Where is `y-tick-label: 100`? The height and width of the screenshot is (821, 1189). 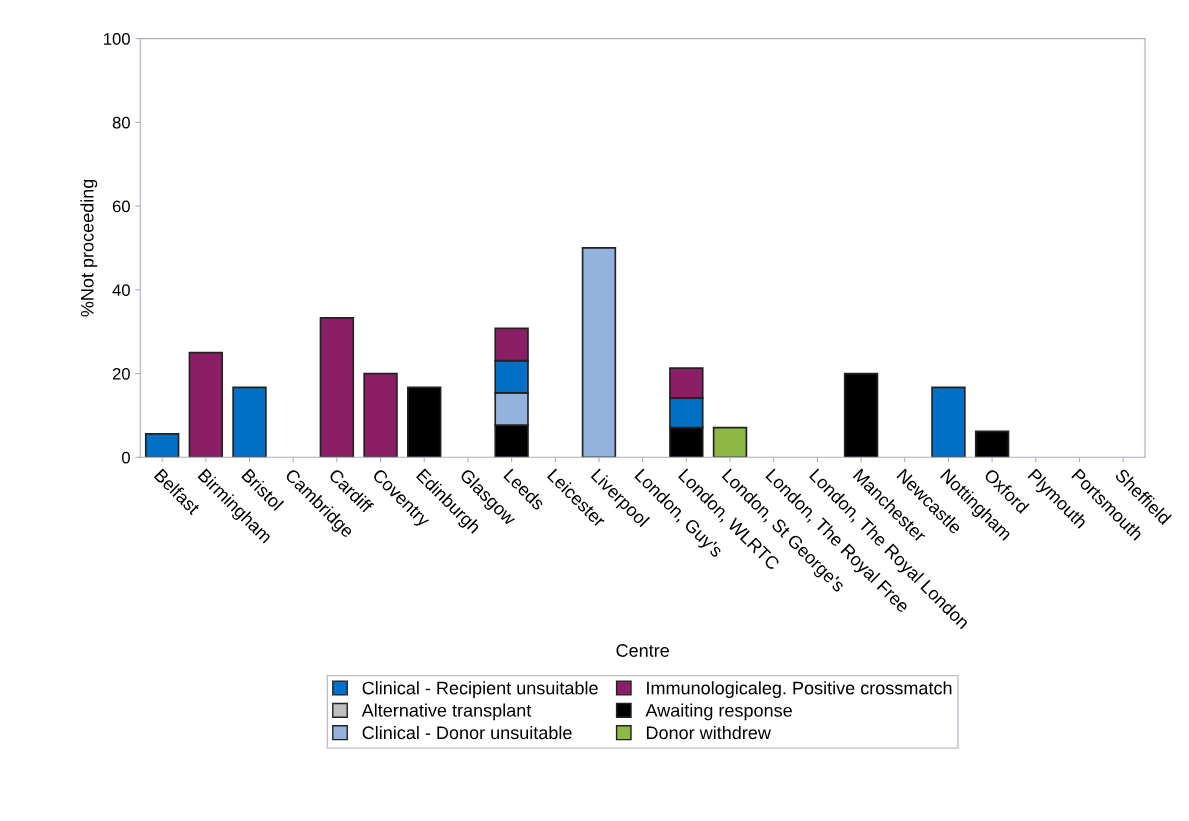
y-tick-label: 100 is located at coordinates (117, 38).